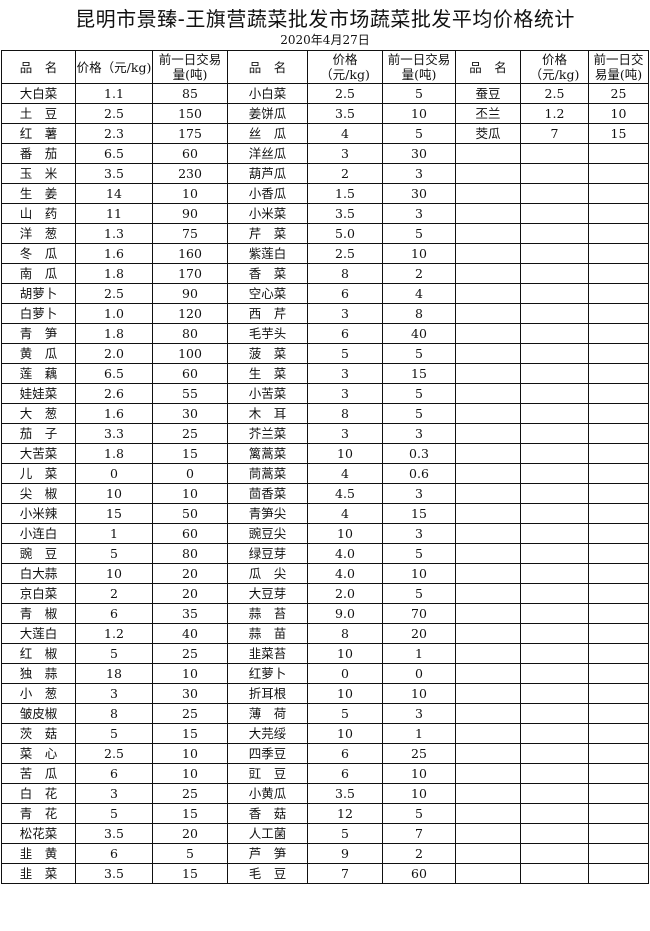  Describe the element at coordinates (325, 573) in the screenshot. I see `table-row: 白大蒜 10 20 瓜 尖 4.0 10` at that location.